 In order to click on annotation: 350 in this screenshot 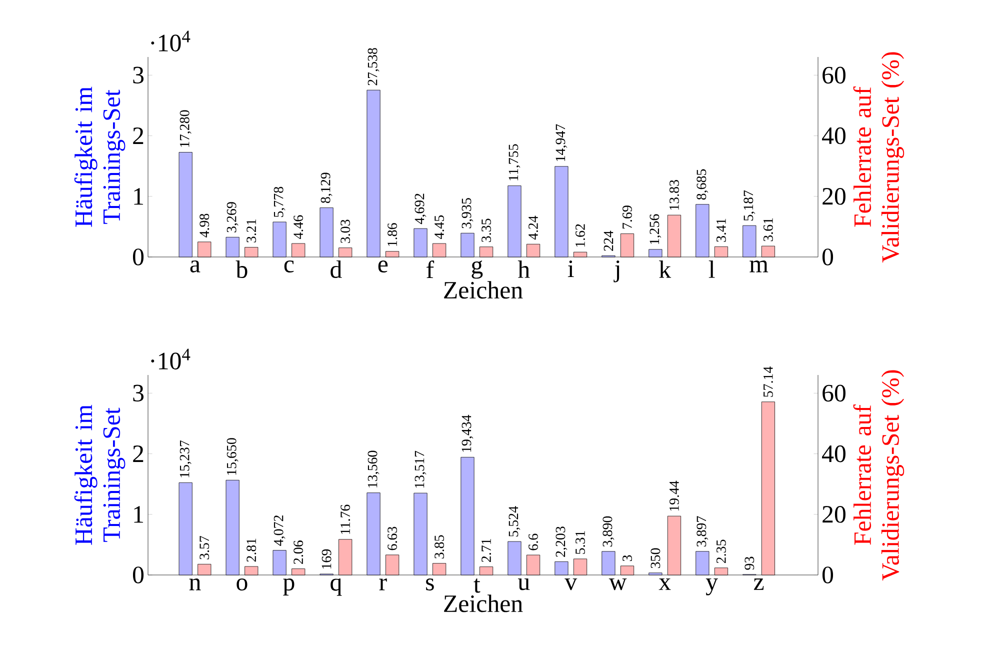, I will do `click(655, 558)`.